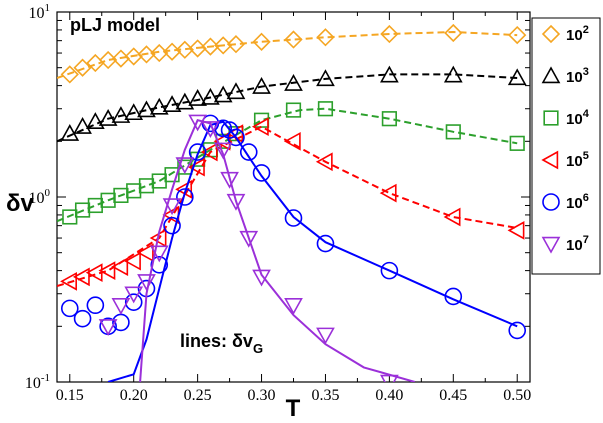  Describe the element at coordinates (70, 395) in the screenshot. I see `x-tick-label: 0.15` at that location.